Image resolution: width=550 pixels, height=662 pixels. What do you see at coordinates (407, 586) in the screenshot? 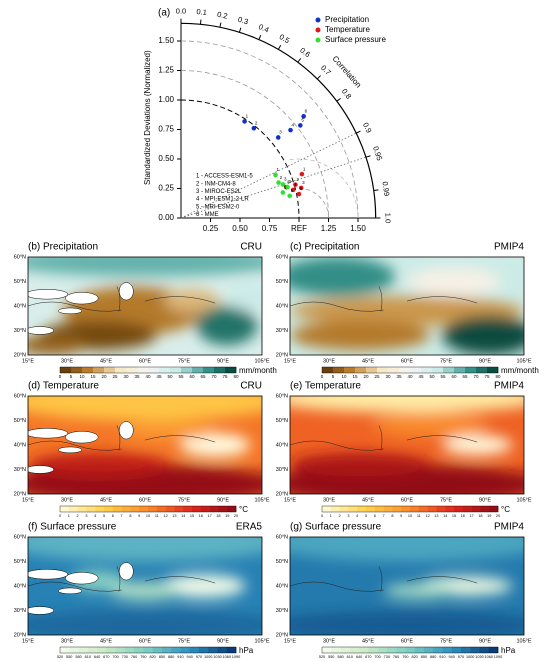
I see `map-frame` at bounding box center [407, 586].